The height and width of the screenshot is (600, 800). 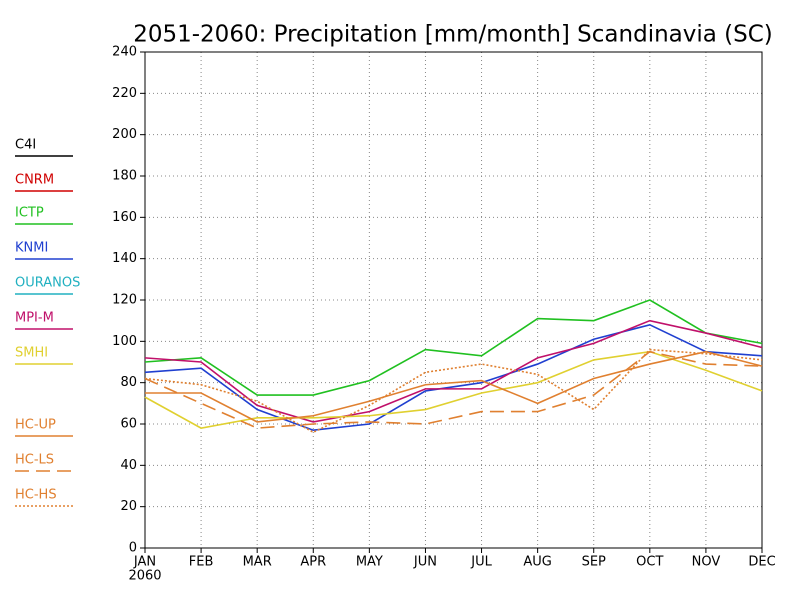 I want to click on y-tick-label: 60, so click(x=128, y=424).